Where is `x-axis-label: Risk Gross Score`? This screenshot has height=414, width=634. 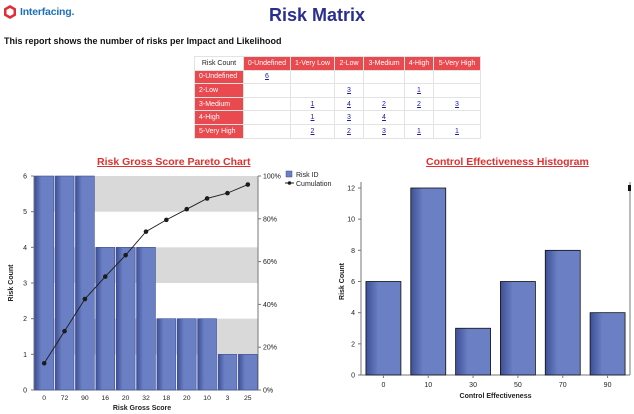 x-axis-label: Risk Gross Score is located at coordinates (142, 408).